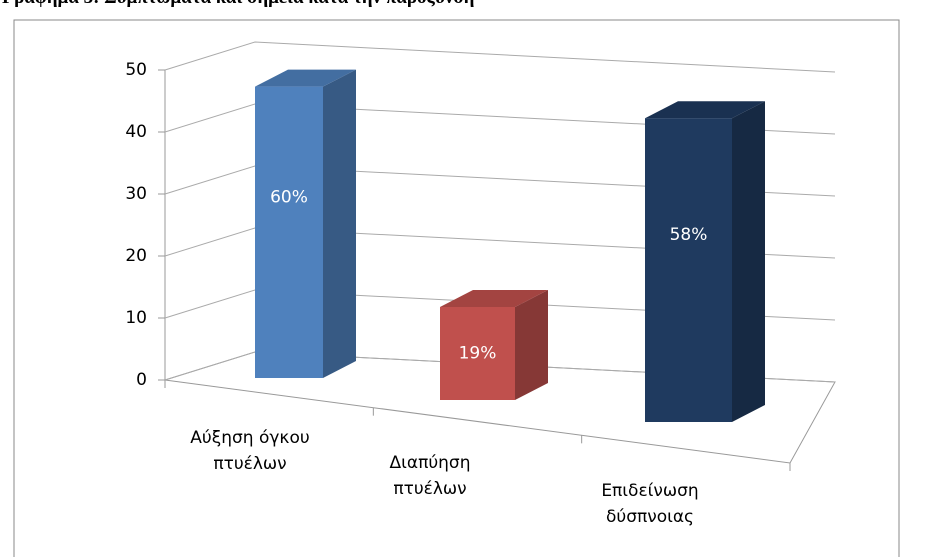  What do you see at coordinates (430, 476) in the screenshot?
I see `x-tick-label: Διαπύηση πτυέλων` at bounding box center [430, 476].